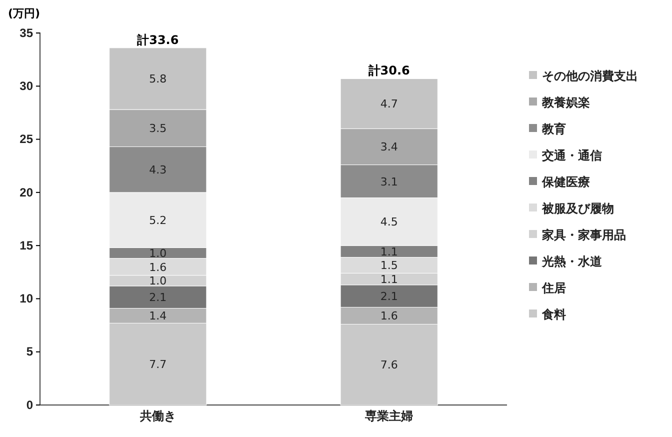  I want to click on data-label: 5.8, so click(158, 79).